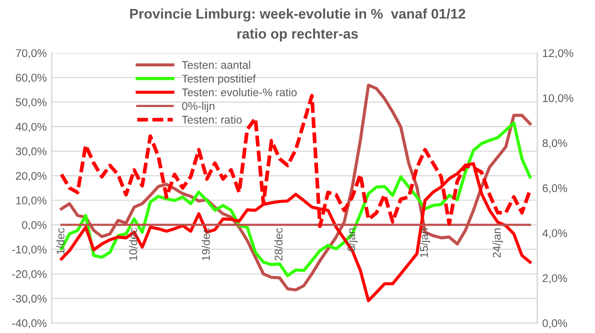  What do you see at coordinates (31, 53) in the screenshot?
I see `y-tick-label: 70,0%` at bounding box center [31, 53].